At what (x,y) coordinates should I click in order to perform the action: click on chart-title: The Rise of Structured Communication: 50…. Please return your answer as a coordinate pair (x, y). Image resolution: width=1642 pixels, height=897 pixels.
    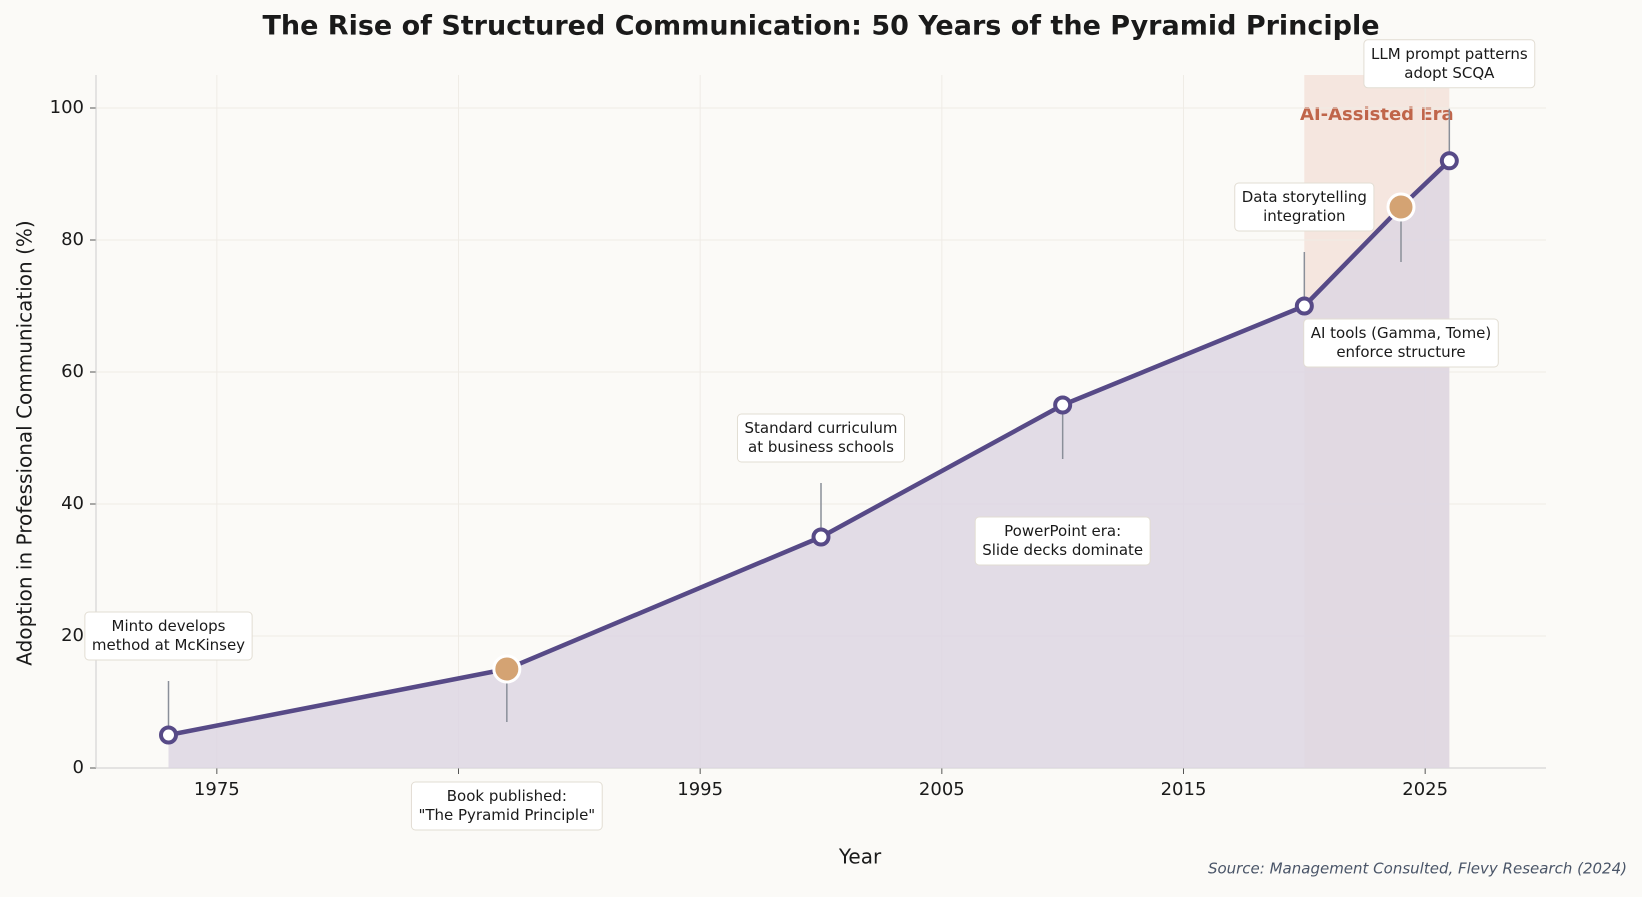
    Looking at the image, I should click on (820, 26).